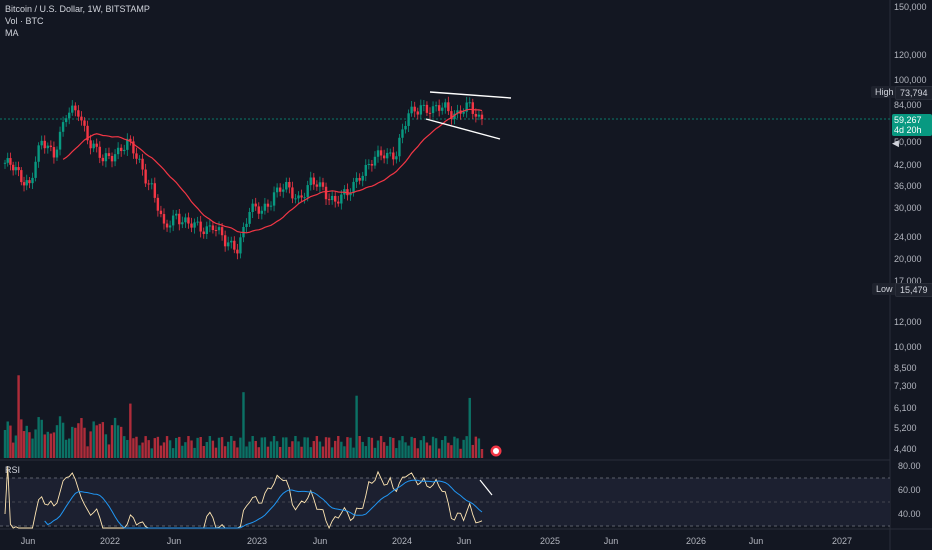 The height and width of the screenshot is (550, 932). What do you see at coordinates (12, 33) in the screenshot?
I see `ma-legend: MA` at bounding box center [12, 33].